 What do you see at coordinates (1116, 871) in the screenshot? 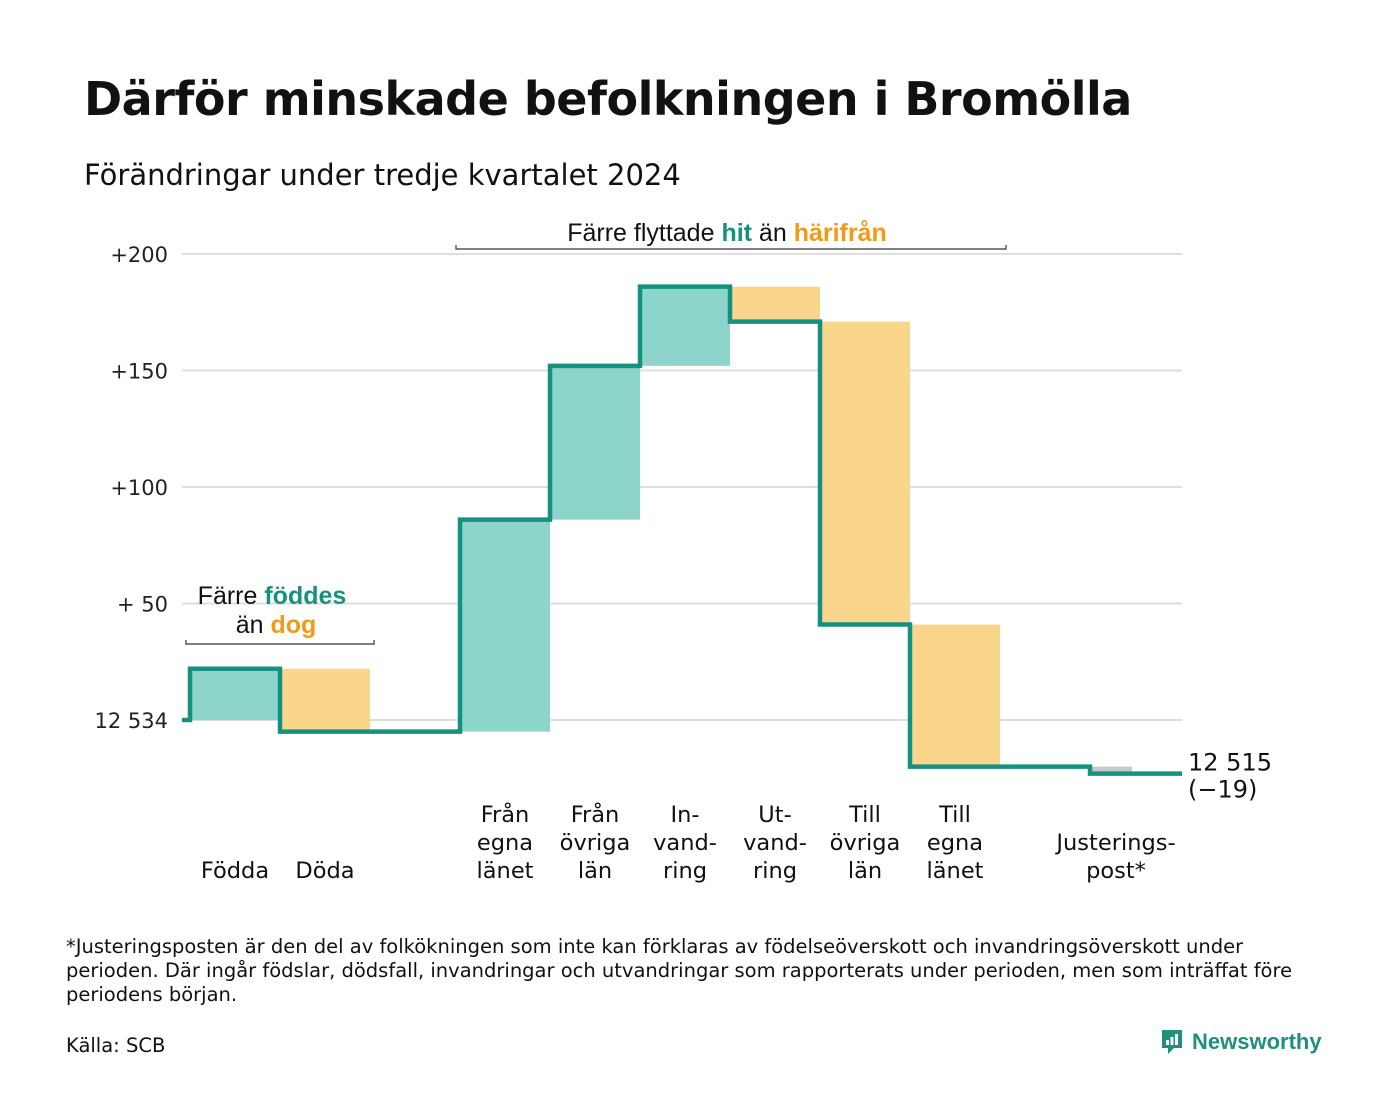
I see `x-category-label: post*` at bounding box center [1116, 871].